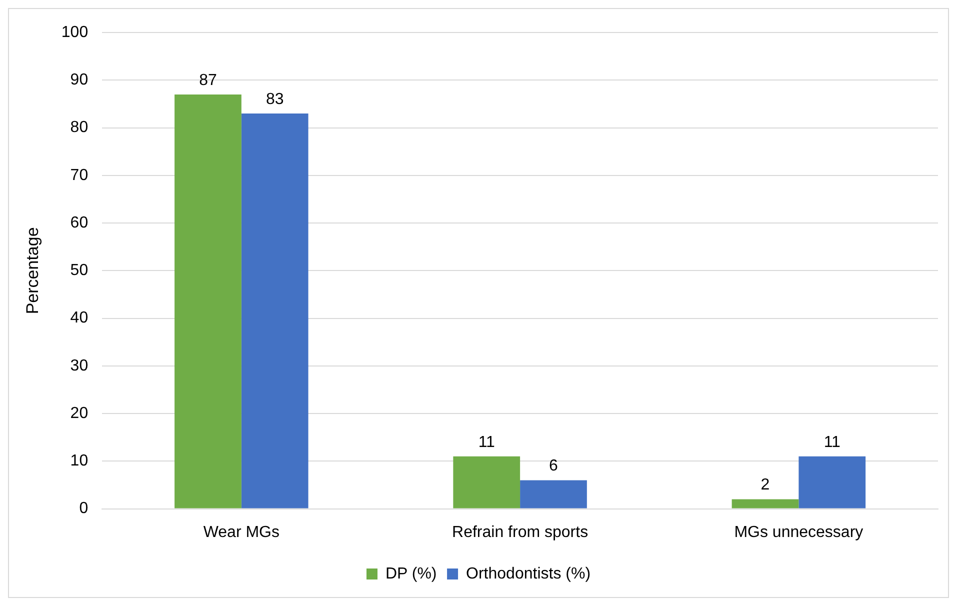  I want to click on y-tick-label: 30, so click(79, 365).